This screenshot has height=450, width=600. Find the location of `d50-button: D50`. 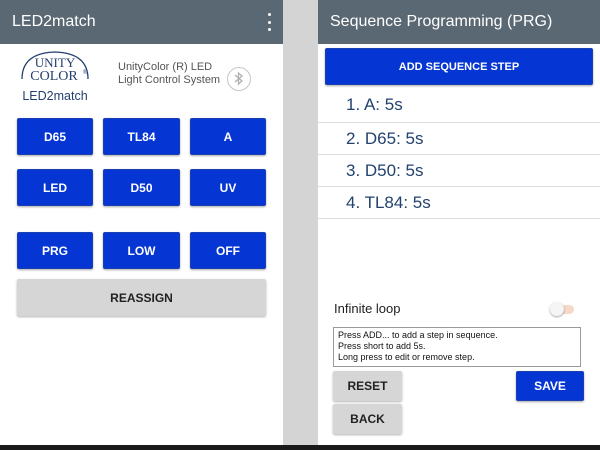

d50-button: D50 is located at coordinates (141, 187).